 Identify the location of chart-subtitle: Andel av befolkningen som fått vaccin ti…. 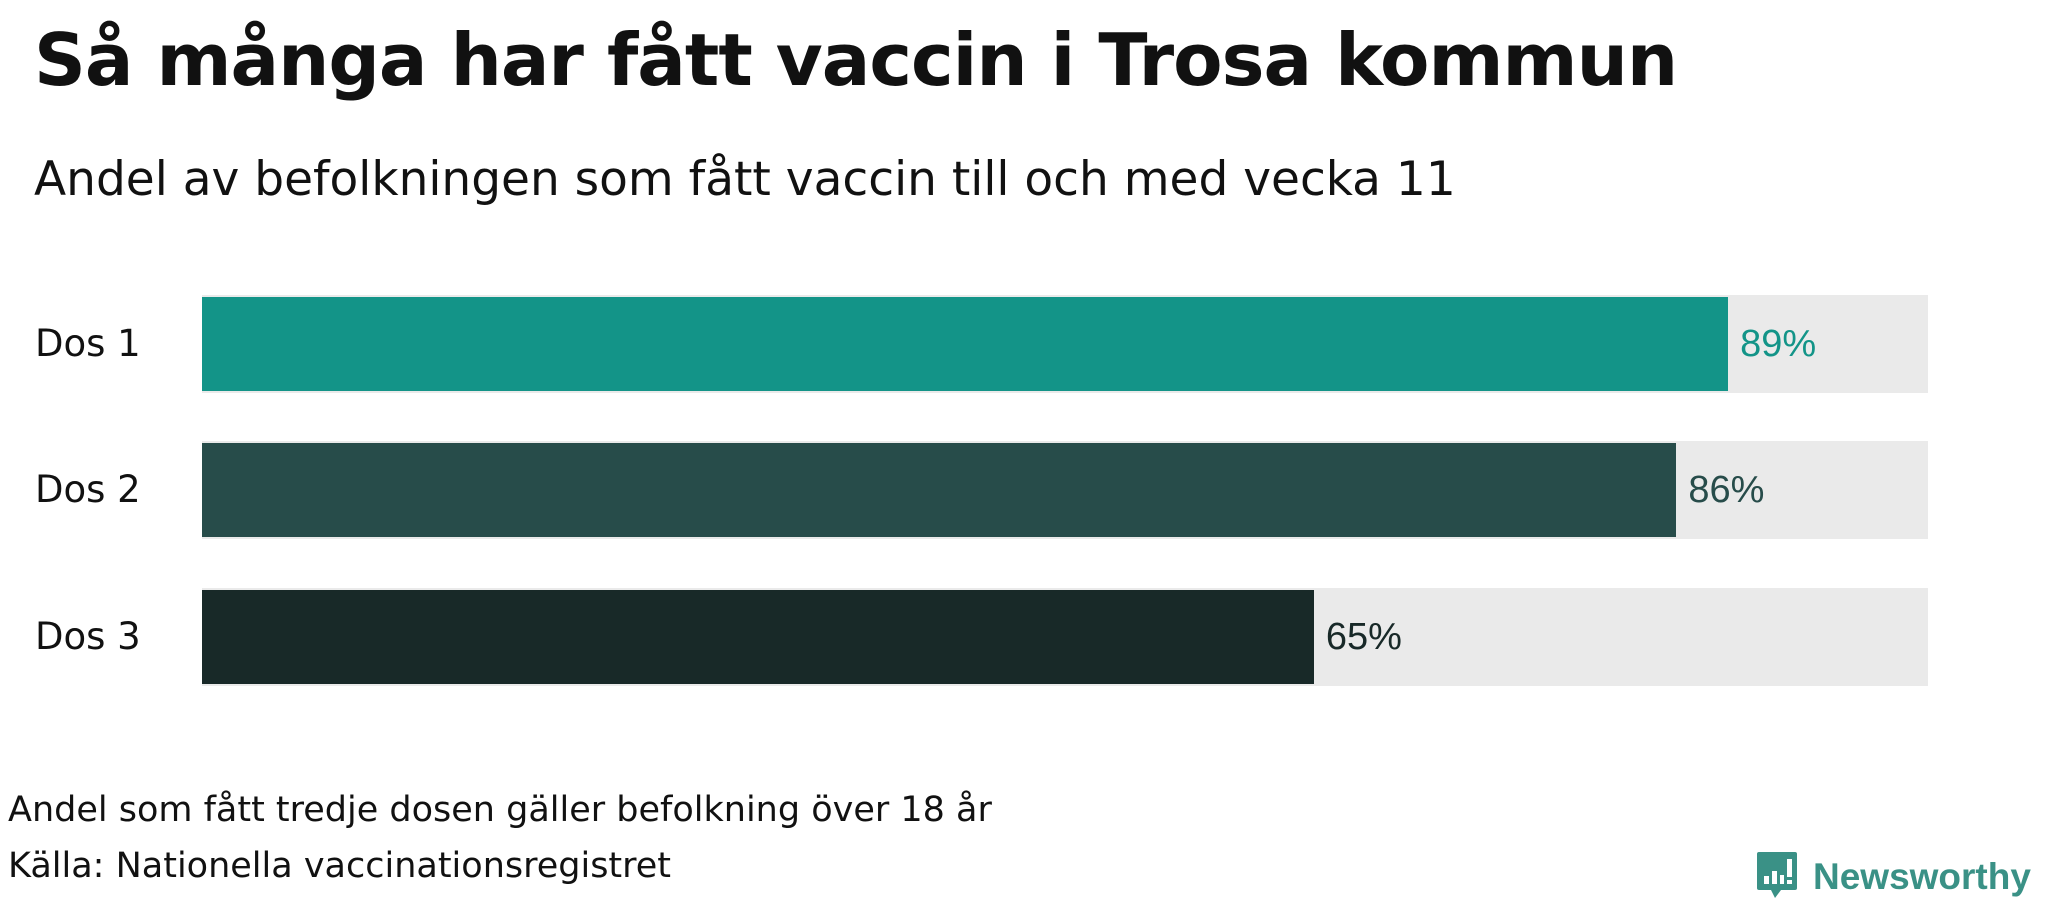
(745, 179).